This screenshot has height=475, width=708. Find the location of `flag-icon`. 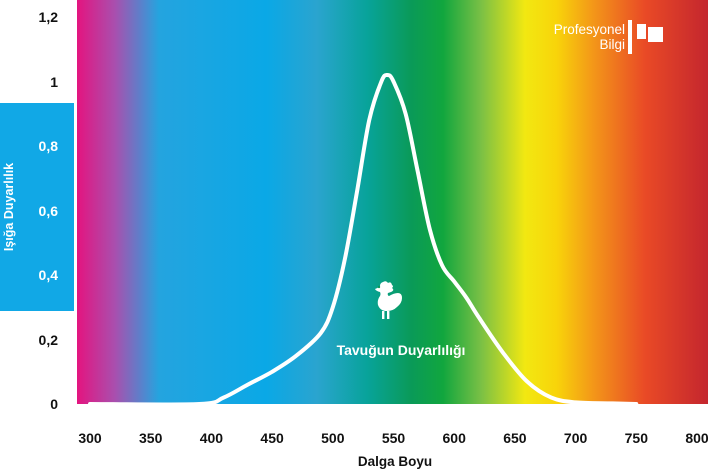

flag-icon is located at coordinates (645, 37).